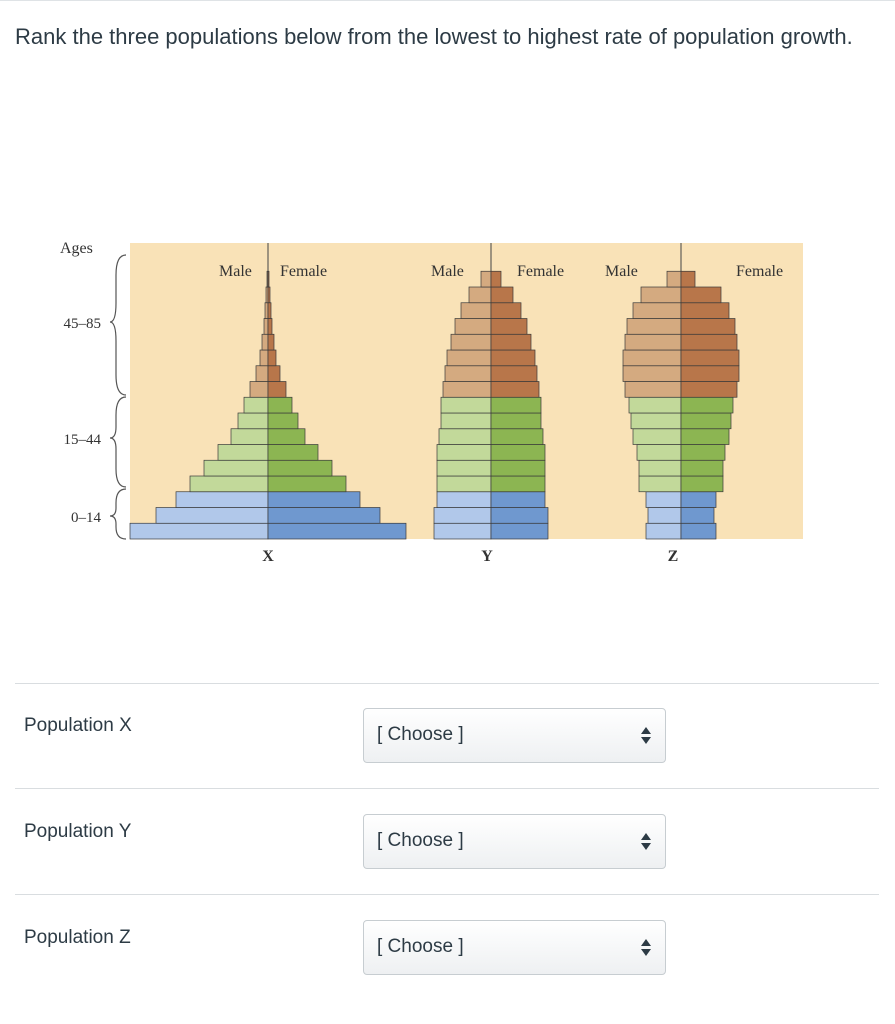  I want to click on pyramid-x-male-label: Male, so click(235, 271).